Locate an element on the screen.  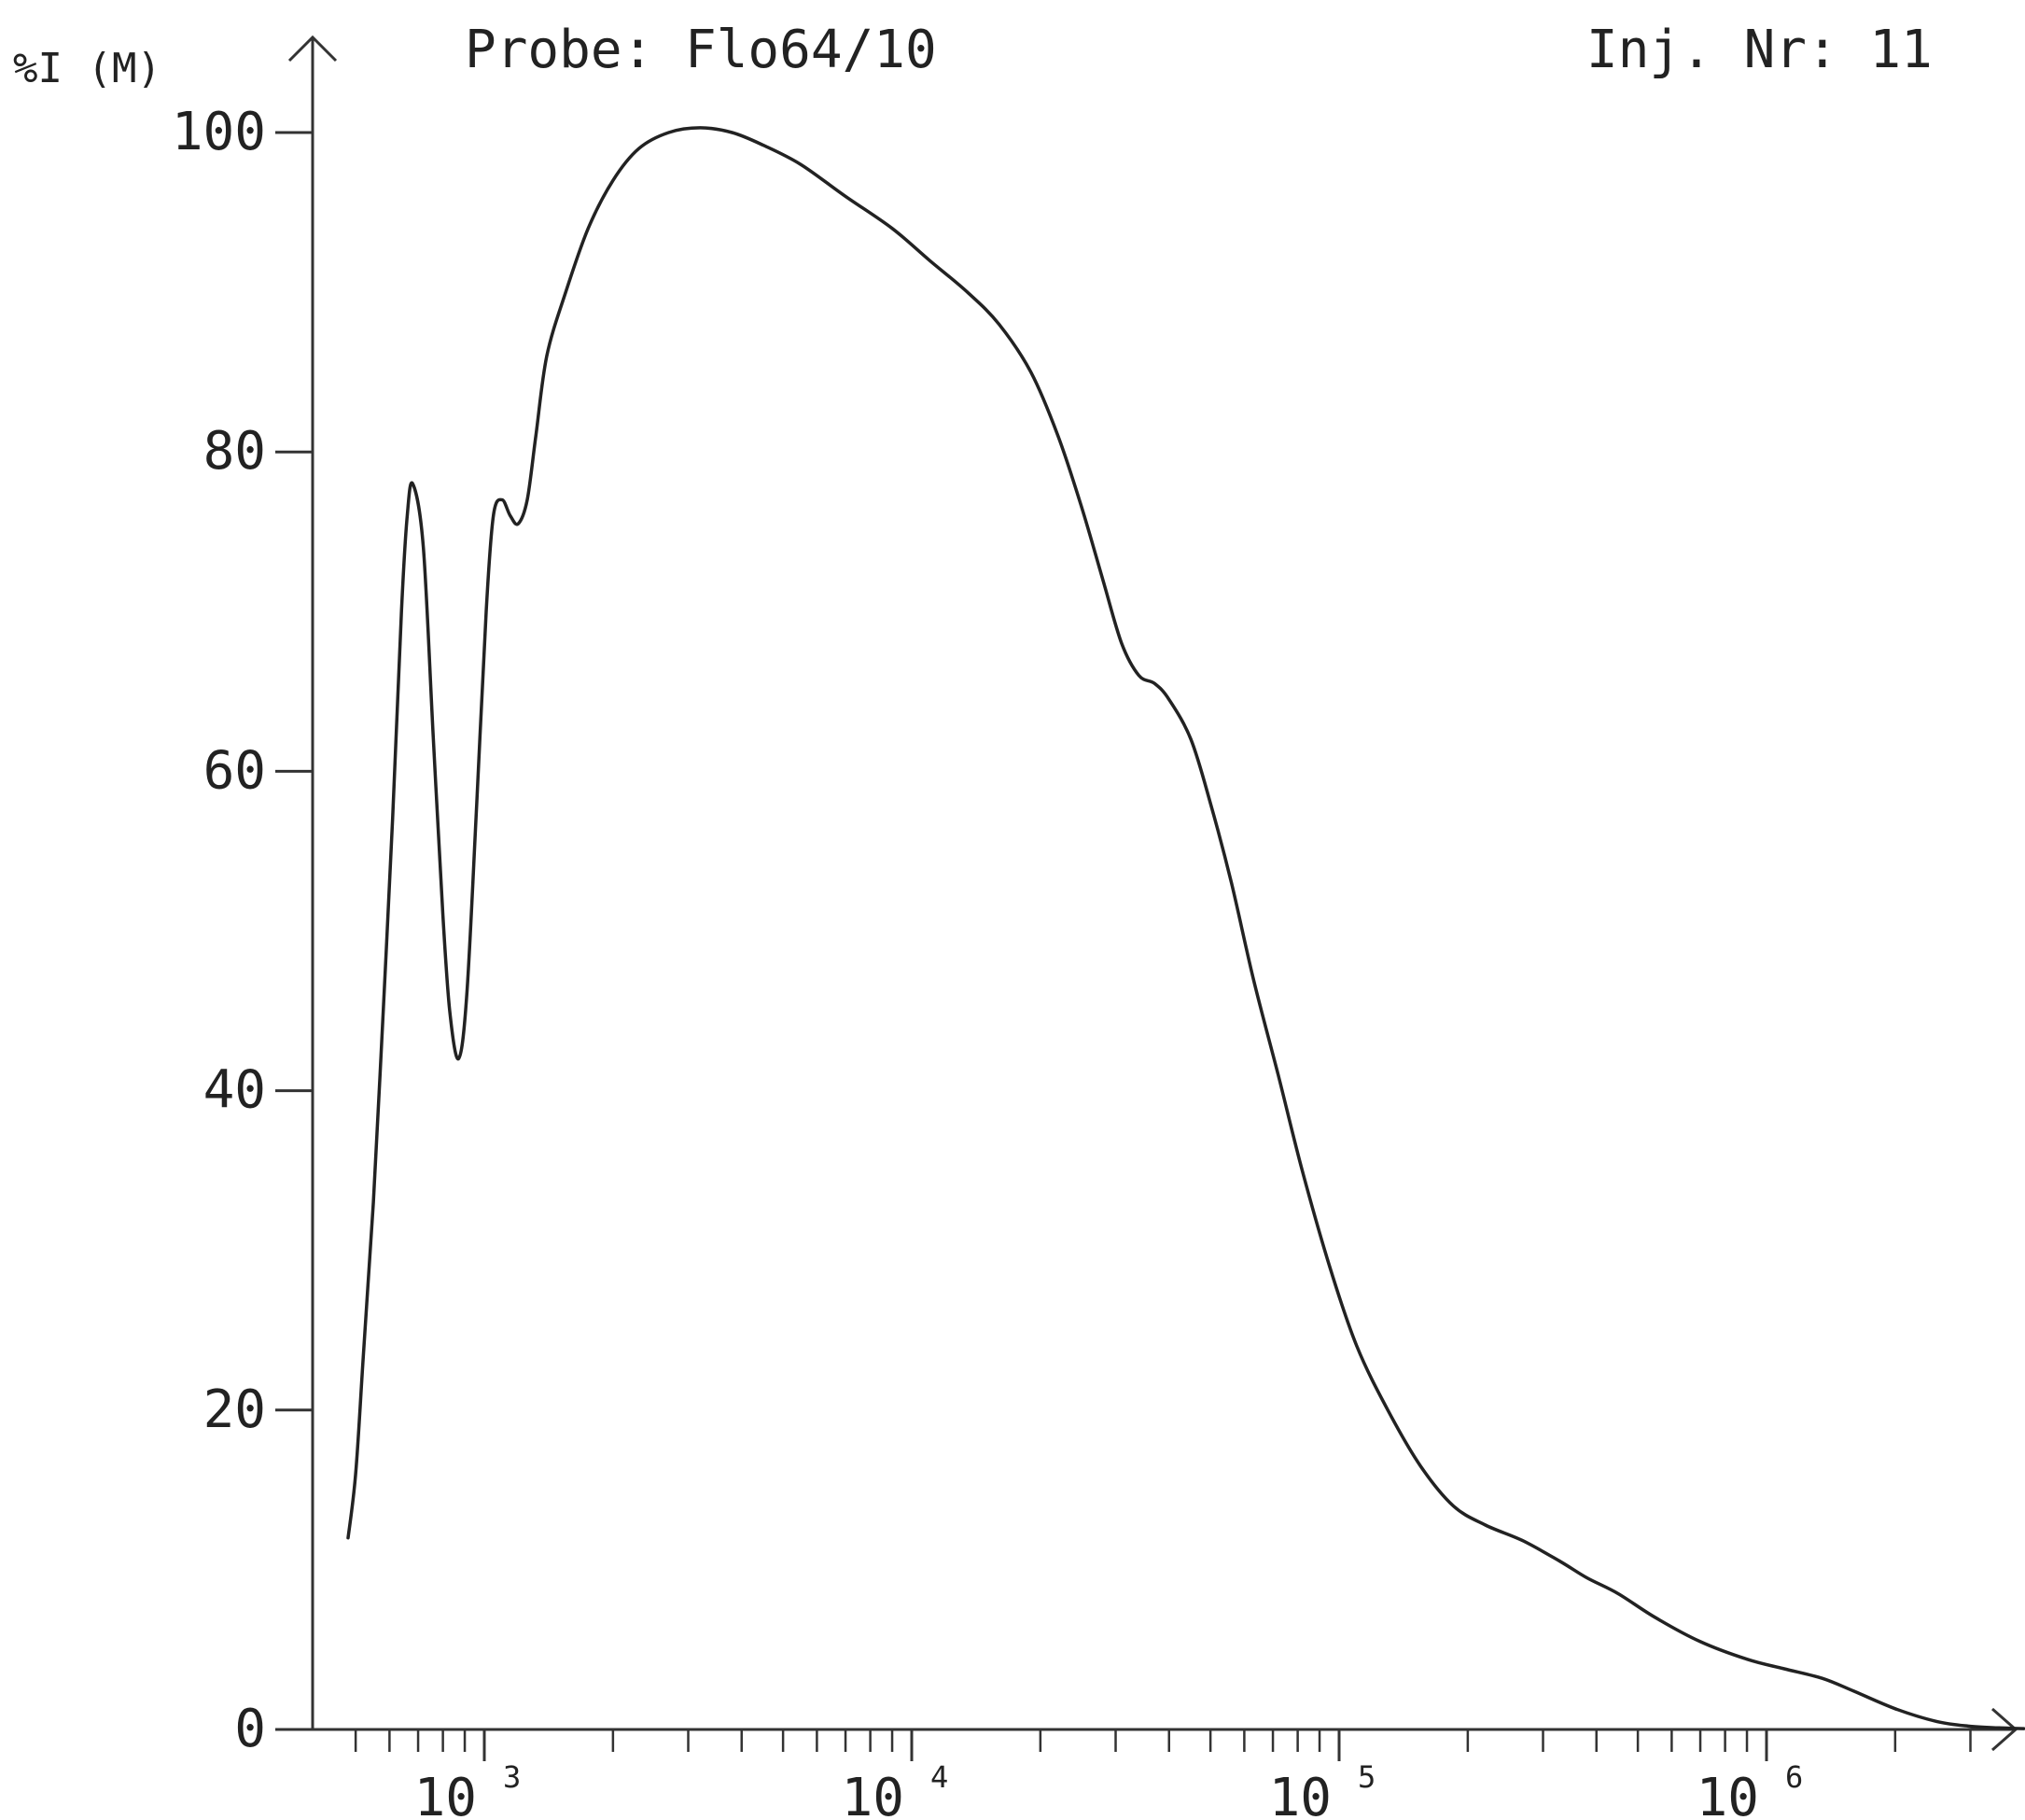
x-tick-exponent: 4 is located at coordinates (939, 1777).